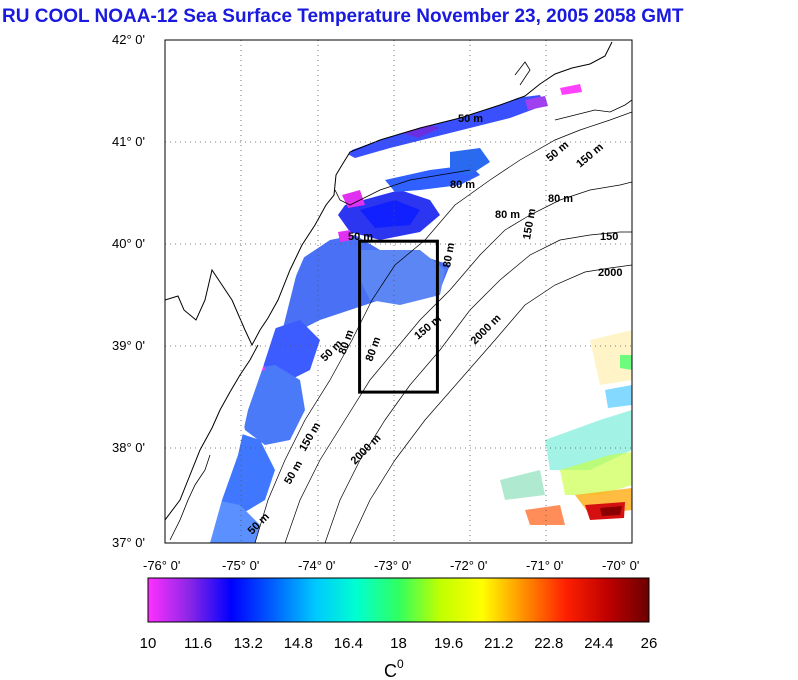  What do you see at coordinates (128, 345) in the screenshot?
I see `lat-label: 39° 0'` at bounding box center [128, 345].